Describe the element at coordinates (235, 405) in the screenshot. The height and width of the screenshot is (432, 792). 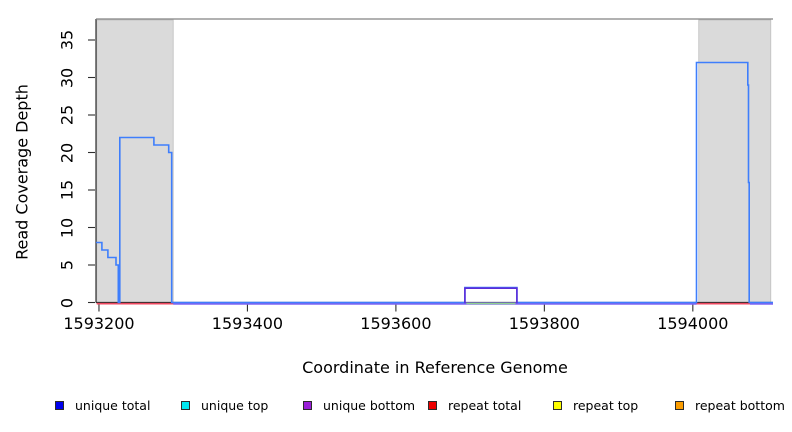
I see `legend-label-unique-top: unique top` at that location.